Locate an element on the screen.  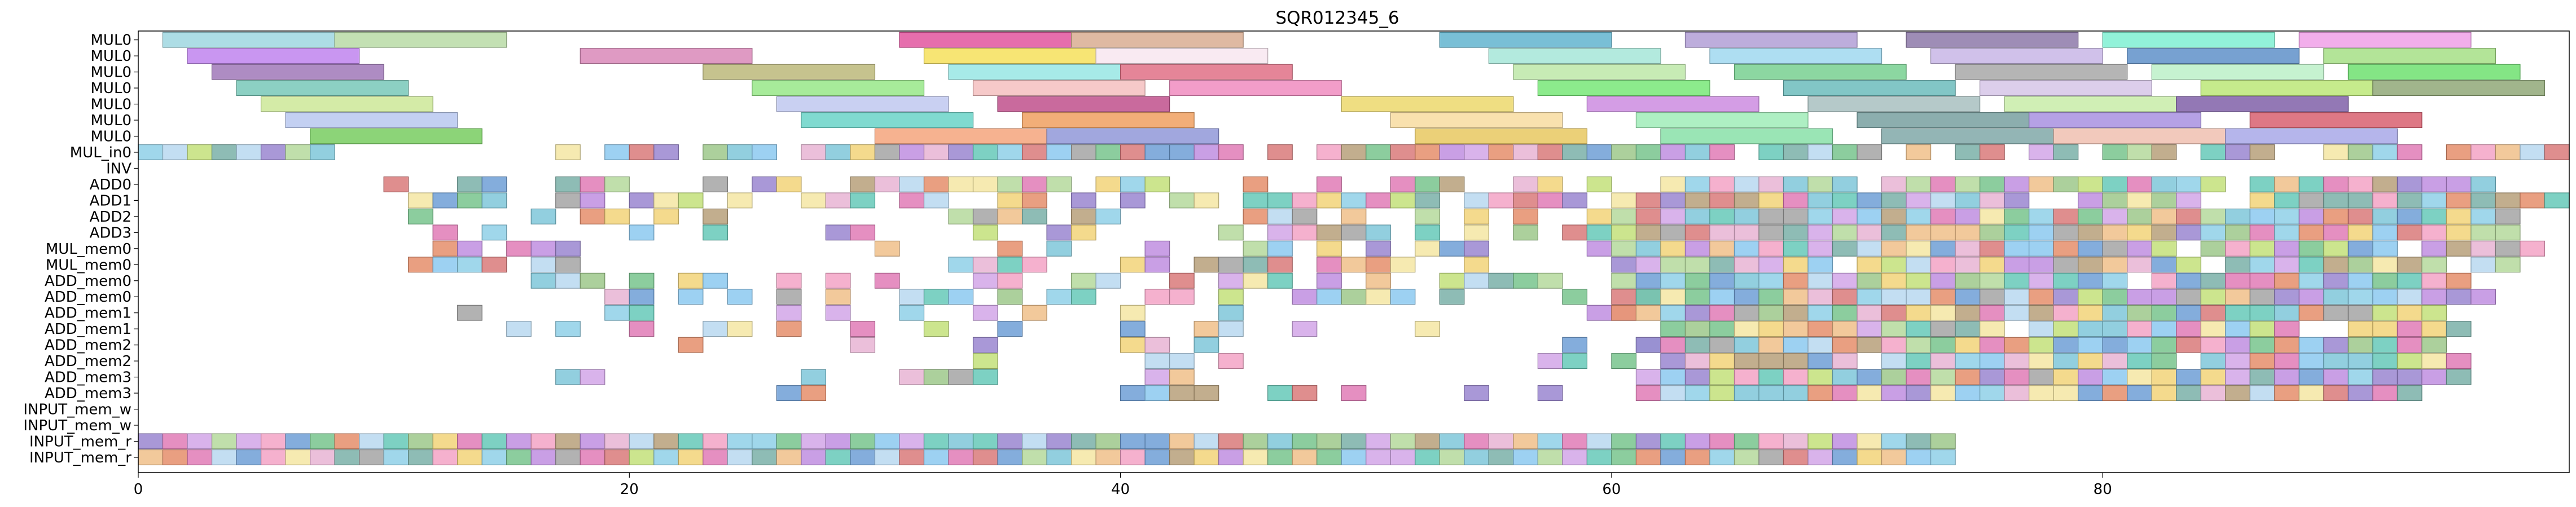
x-tick-label: 0 is located at coordinates (138, 489).